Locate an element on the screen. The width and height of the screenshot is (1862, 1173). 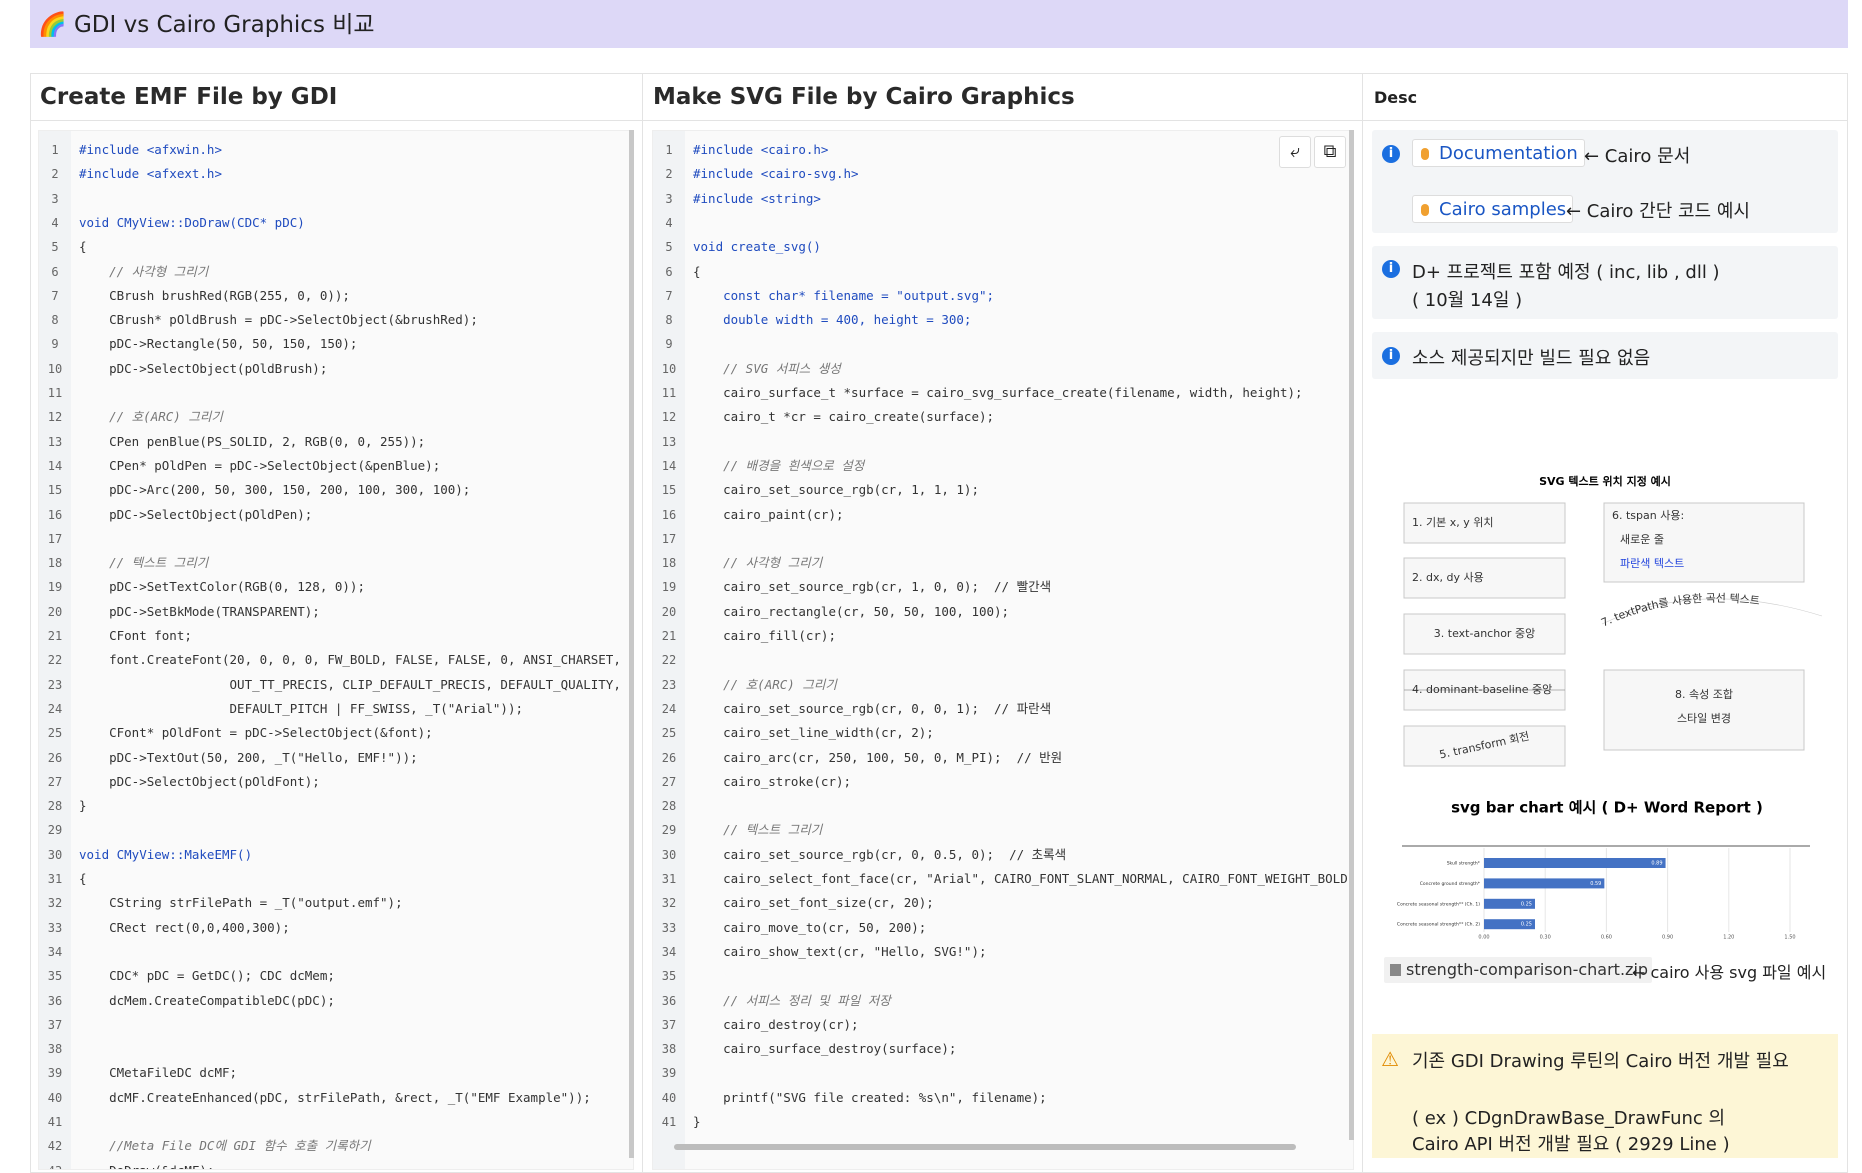
code-line: 15 cairo_set_source_rgb(cr, 1, 1, 1); is located at coordinates (1003, 490).